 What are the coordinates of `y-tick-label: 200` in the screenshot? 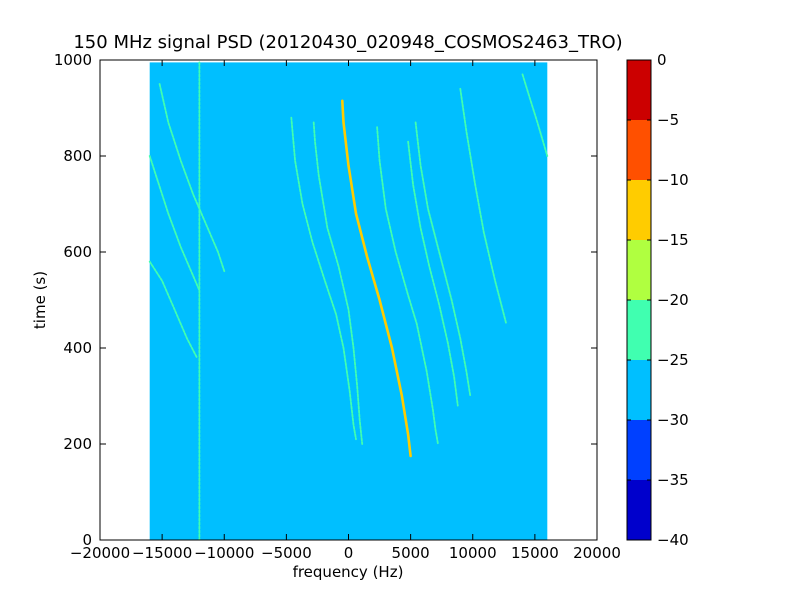 It's located at (77, 444).